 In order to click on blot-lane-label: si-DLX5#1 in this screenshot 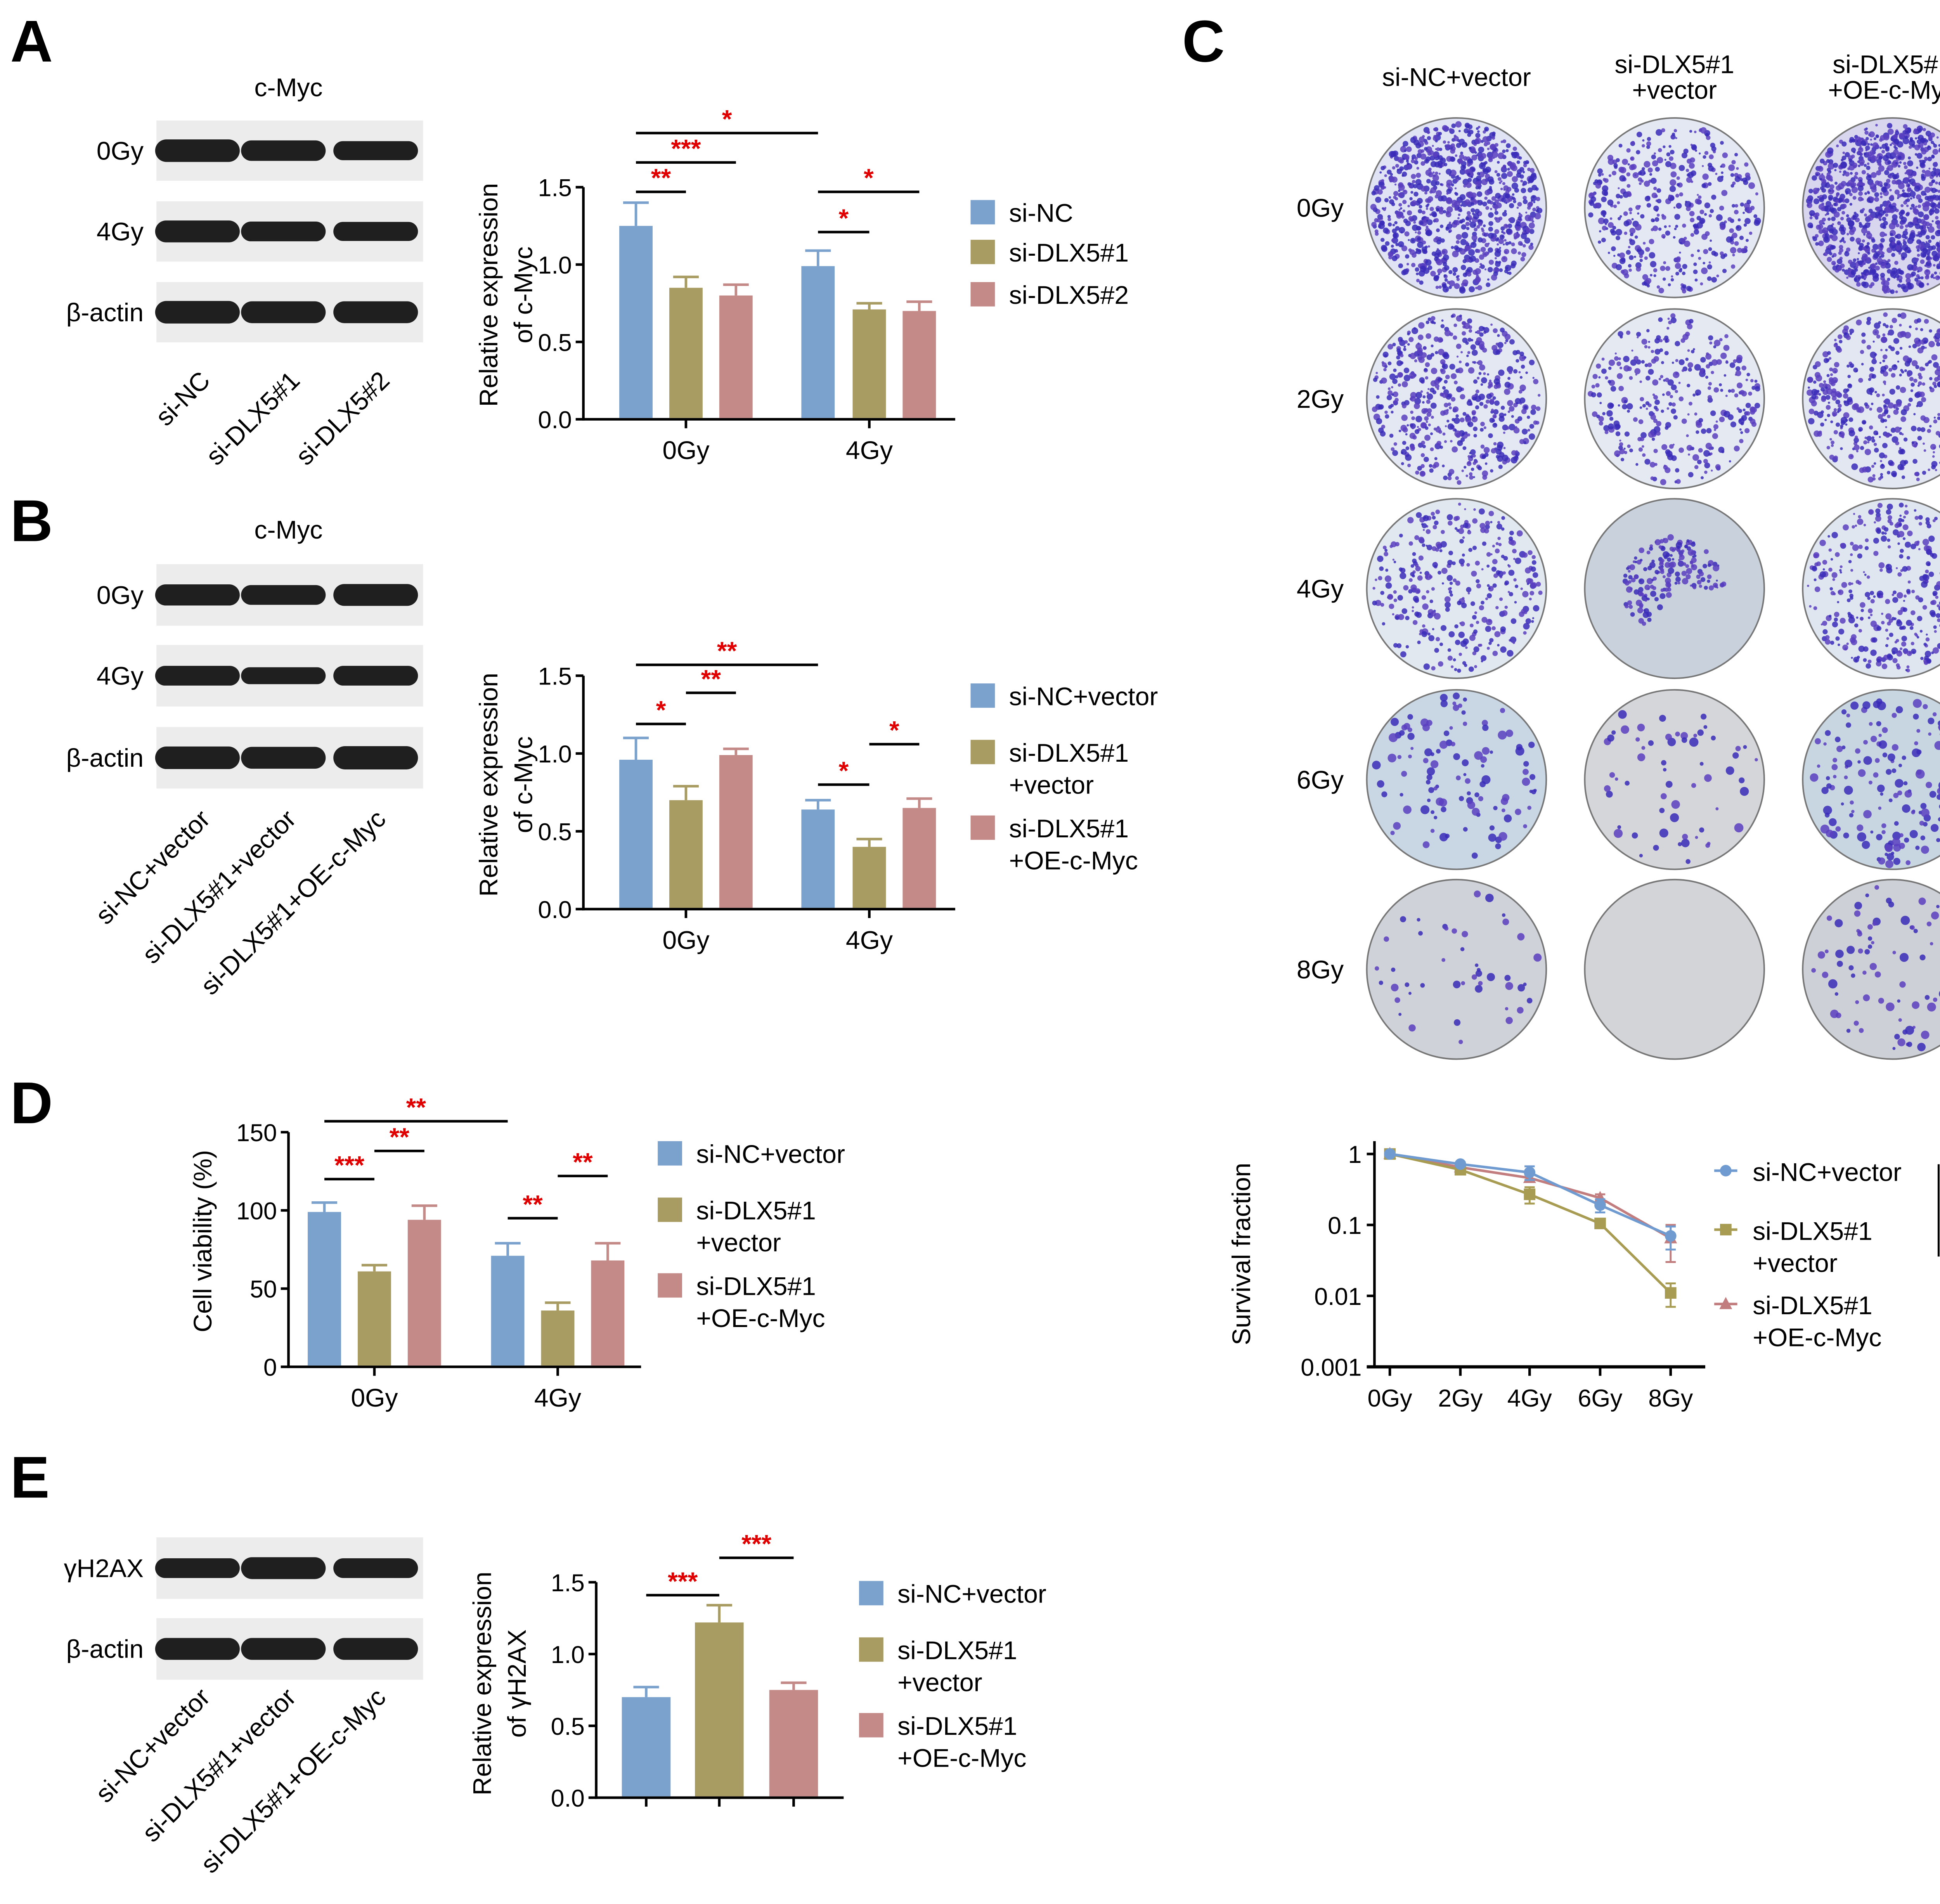, I will do `click(253, 418)`.